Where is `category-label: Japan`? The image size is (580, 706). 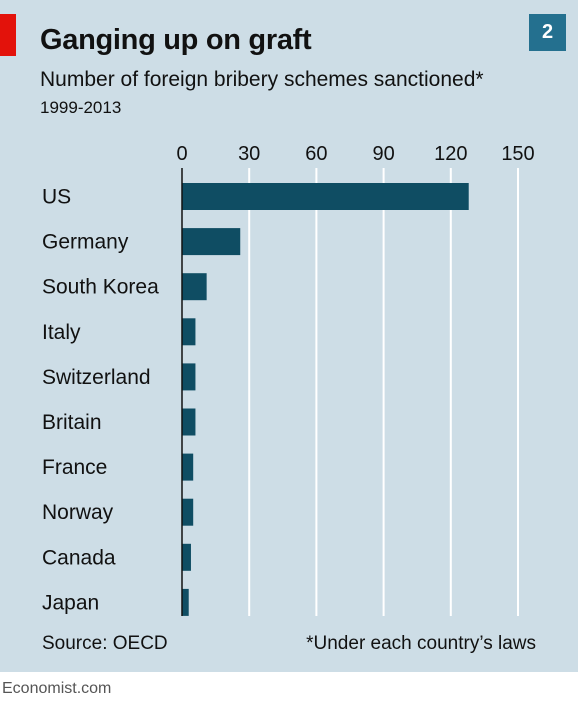 category-label: Japan is located at coordinates (70, 602).